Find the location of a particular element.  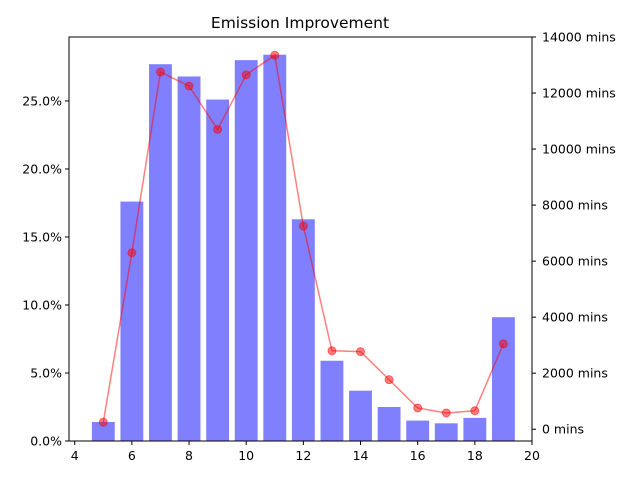

x-tick-label: 18 is located at coordinates (475, 455).